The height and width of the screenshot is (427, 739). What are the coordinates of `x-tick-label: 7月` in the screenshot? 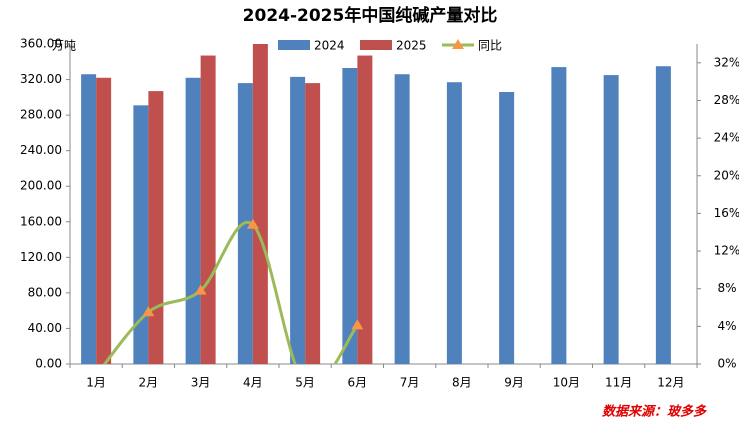 It's located at (410, 383).